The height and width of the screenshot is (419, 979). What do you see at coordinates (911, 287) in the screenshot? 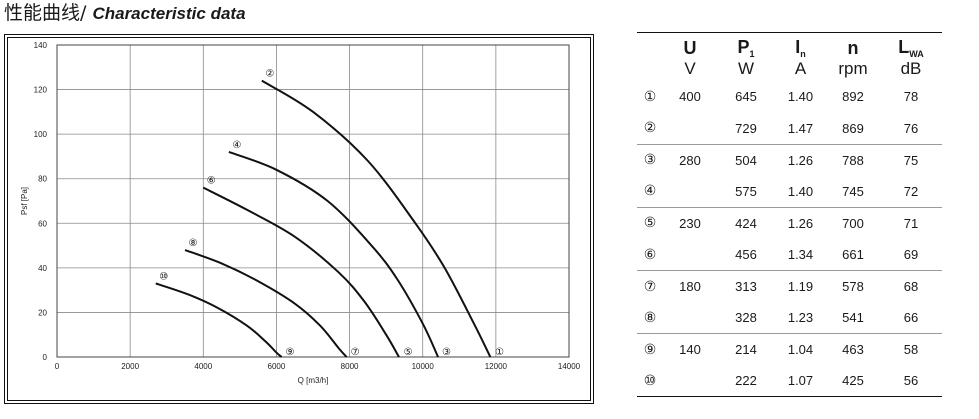
I see `cell-l: 68` at bounding box center [911, 287].